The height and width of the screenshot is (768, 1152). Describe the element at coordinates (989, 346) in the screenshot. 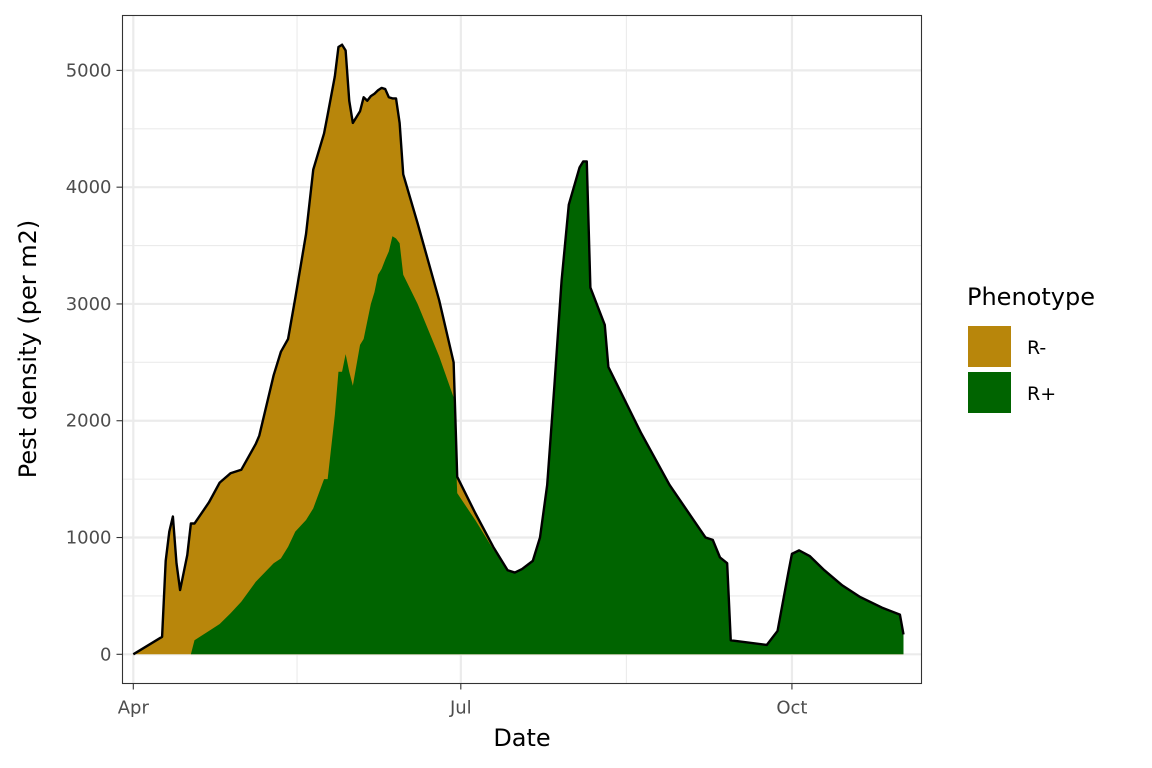

I see `legend-swatch-r-minus` at that location.